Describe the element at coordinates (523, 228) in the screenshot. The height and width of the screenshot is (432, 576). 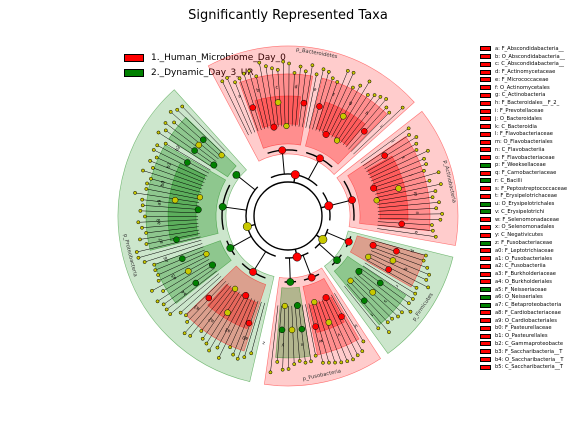
I see `taxa-key-item: x: O_Selenomonadales` at that location.